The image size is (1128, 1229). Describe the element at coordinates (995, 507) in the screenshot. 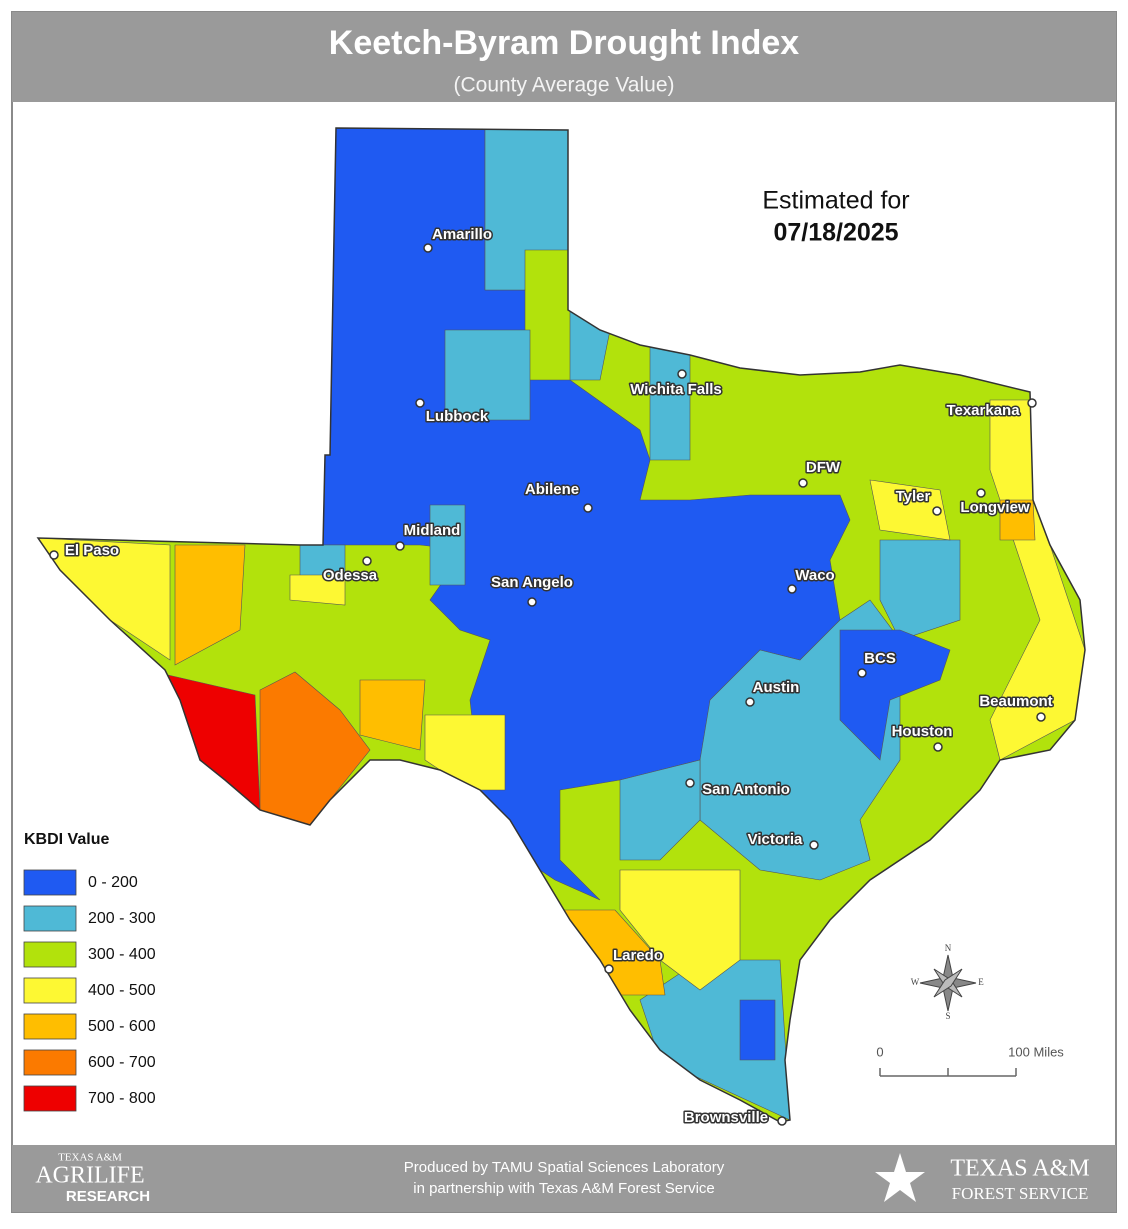

I see `city-label: Longview` at that location.